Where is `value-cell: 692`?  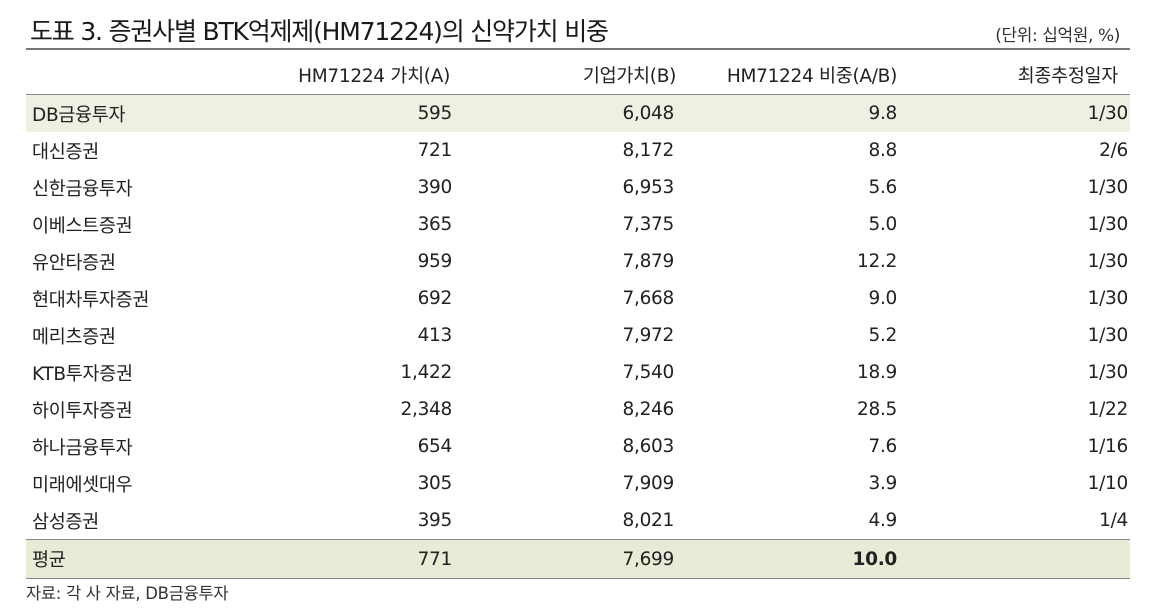 value-cell: 692 is located at coordinates (435, 298).